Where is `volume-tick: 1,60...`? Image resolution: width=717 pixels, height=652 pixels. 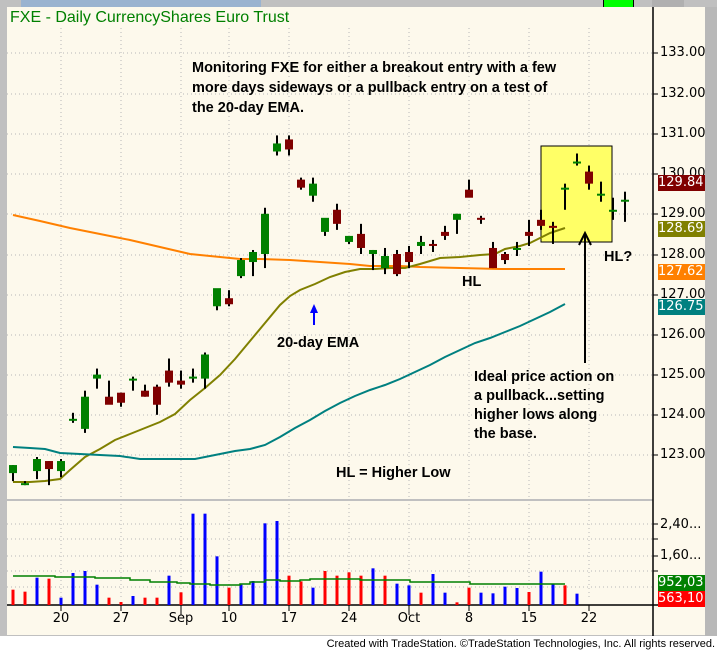
volume-tick: 1,60... is located at coordinates (681, 555).